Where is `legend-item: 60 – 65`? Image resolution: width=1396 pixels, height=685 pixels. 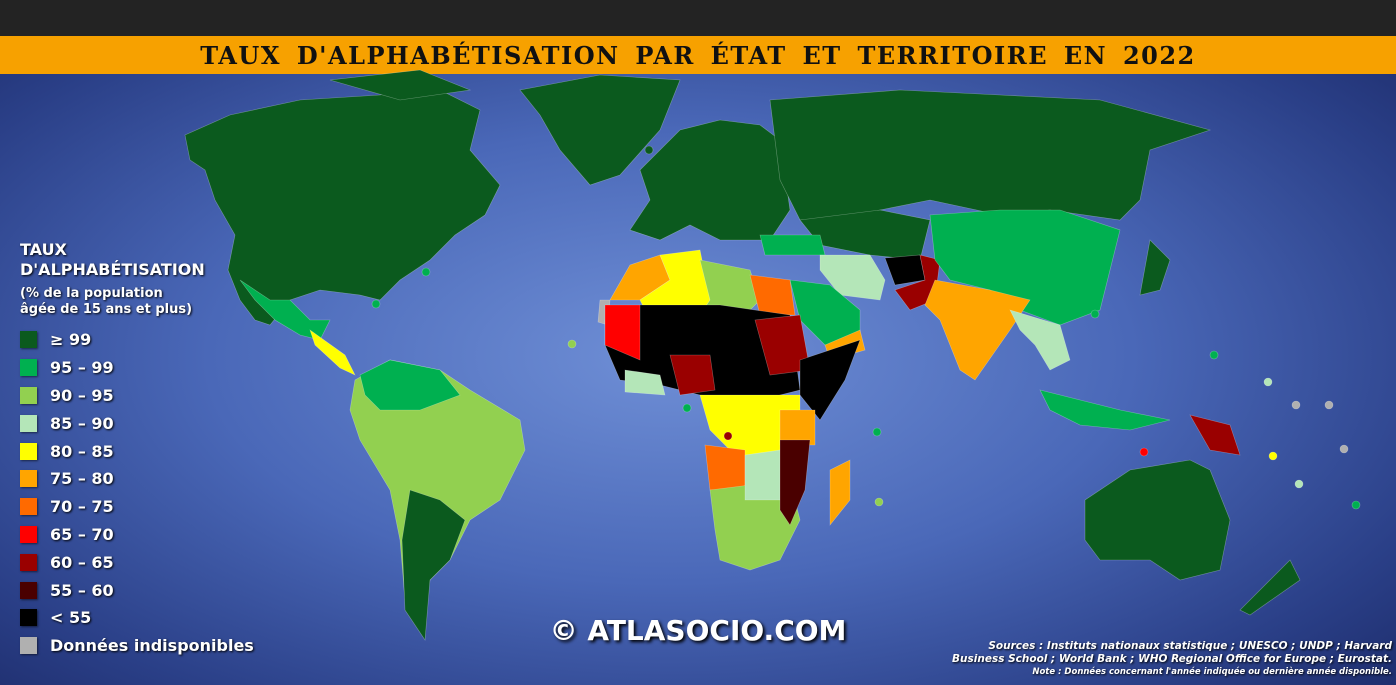
legend-item: 60 – 65 is located at coordinates (137, 562).